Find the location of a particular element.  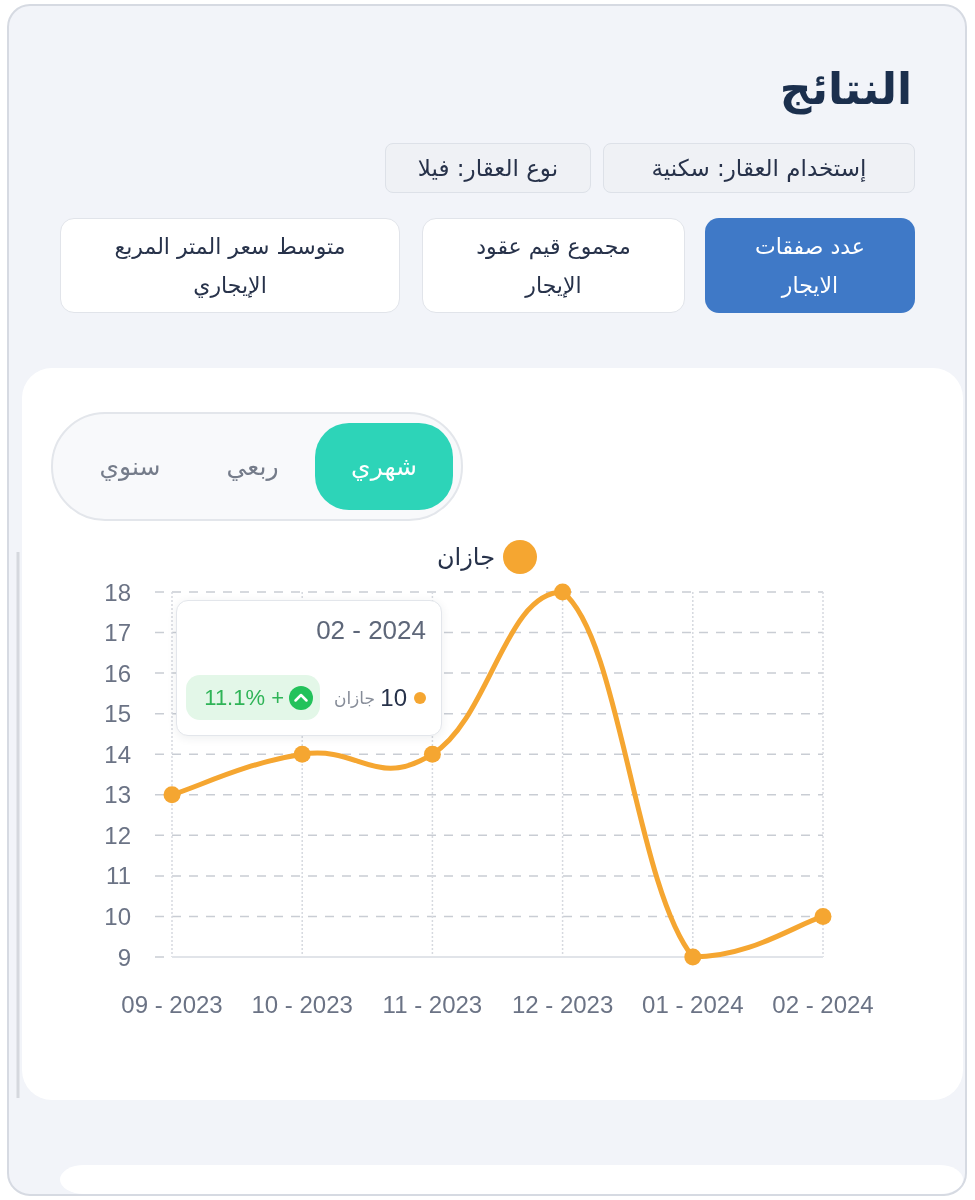

tab-button: عدد صفقات الايجار is located at coordinates (810, 265).